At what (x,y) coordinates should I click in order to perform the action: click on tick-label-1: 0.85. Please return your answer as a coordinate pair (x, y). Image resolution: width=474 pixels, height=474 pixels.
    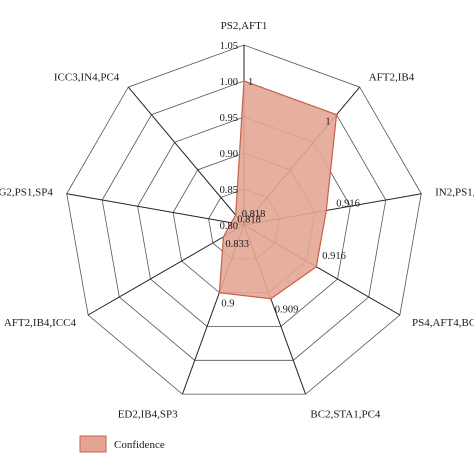
    Looking at the image, I should click on (229, 190).